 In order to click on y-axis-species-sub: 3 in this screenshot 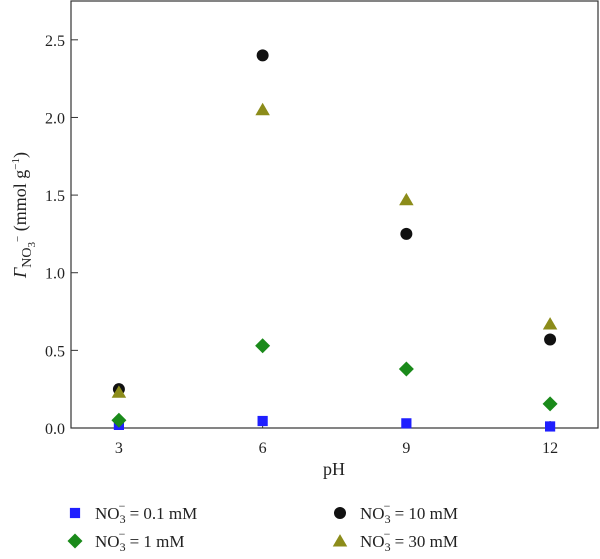, I will do `click(32, 244)`.